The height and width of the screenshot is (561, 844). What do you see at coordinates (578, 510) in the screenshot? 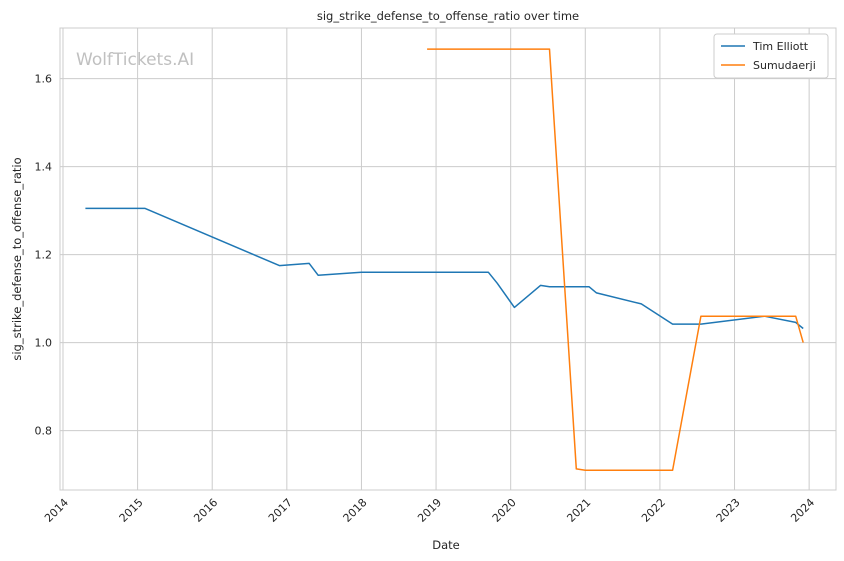
I see `x-tick-label: 2021` at bounding box center [578, 510].